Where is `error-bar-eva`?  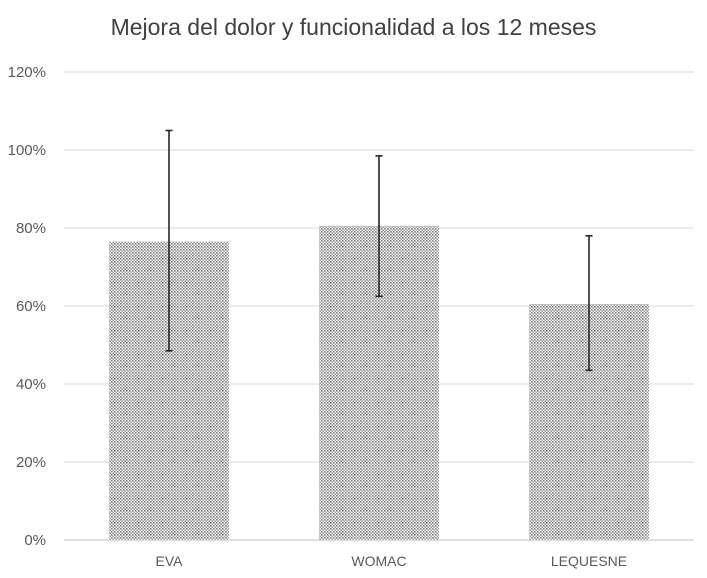 error-bar-eva is located at coordinates (169, 240).